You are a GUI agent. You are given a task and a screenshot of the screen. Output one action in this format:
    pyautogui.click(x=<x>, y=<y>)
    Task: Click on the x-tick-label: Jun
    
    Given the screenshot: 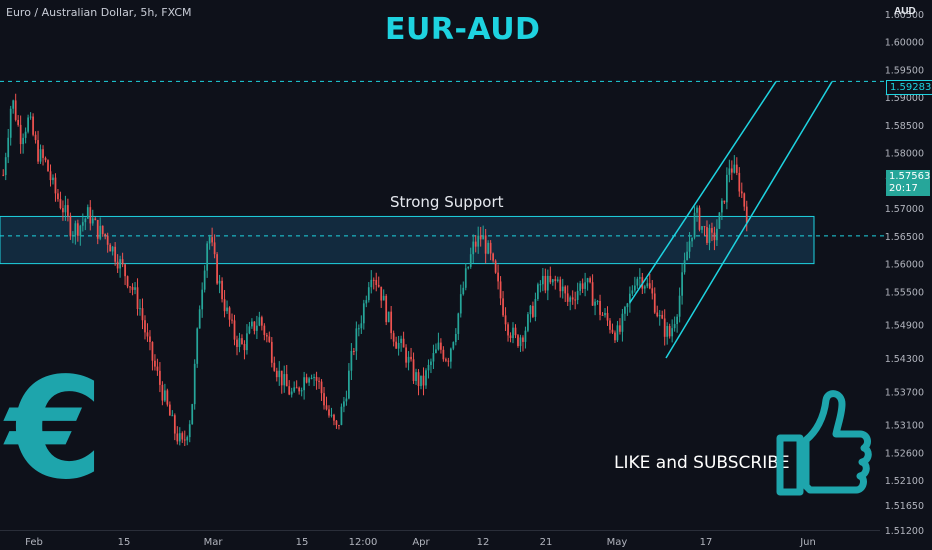 What is the action you would take?
    pyautogui.click(x=807, y=542)
    